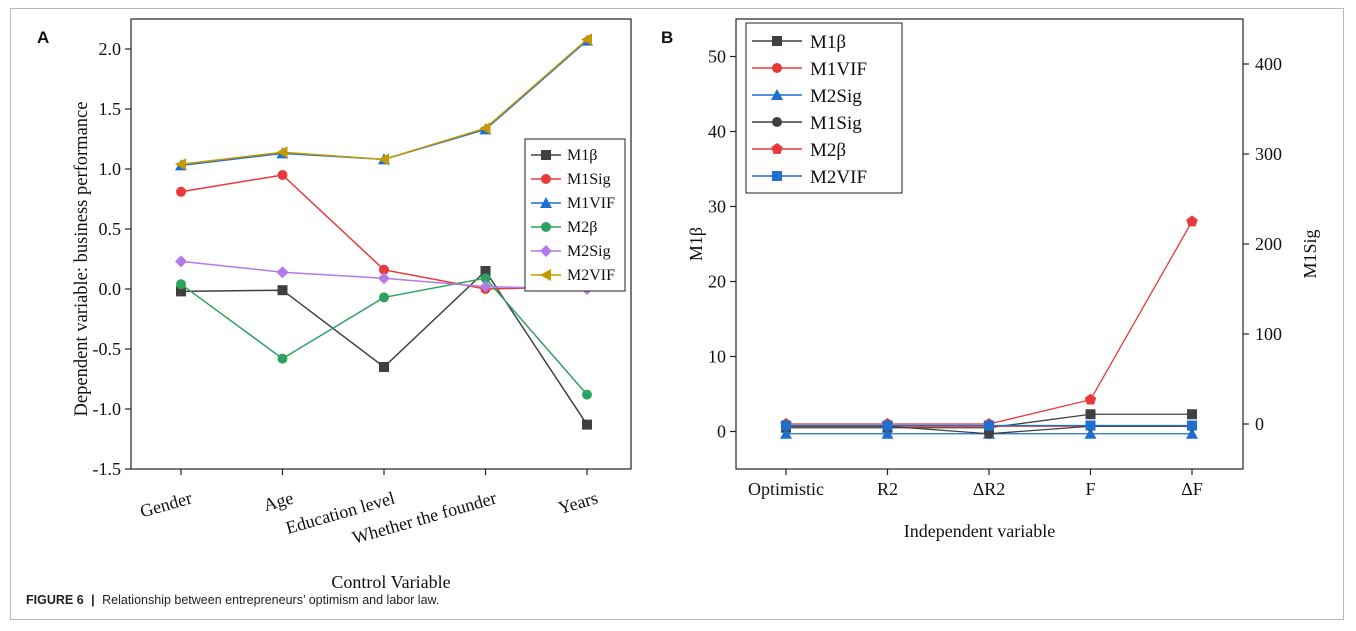  Describe the element at coordinates (838, 69) in the screenshot. I see `legend-label-b: M1VIF` at that location.